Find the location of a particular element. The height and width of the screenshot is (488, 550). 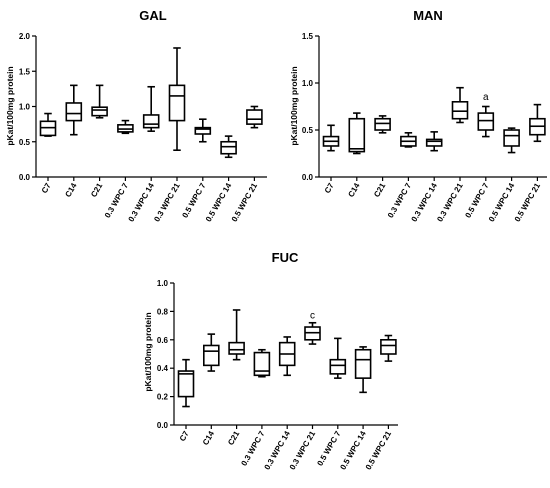

y-tick-label: 0.4 is located at coordinates (163, 368).